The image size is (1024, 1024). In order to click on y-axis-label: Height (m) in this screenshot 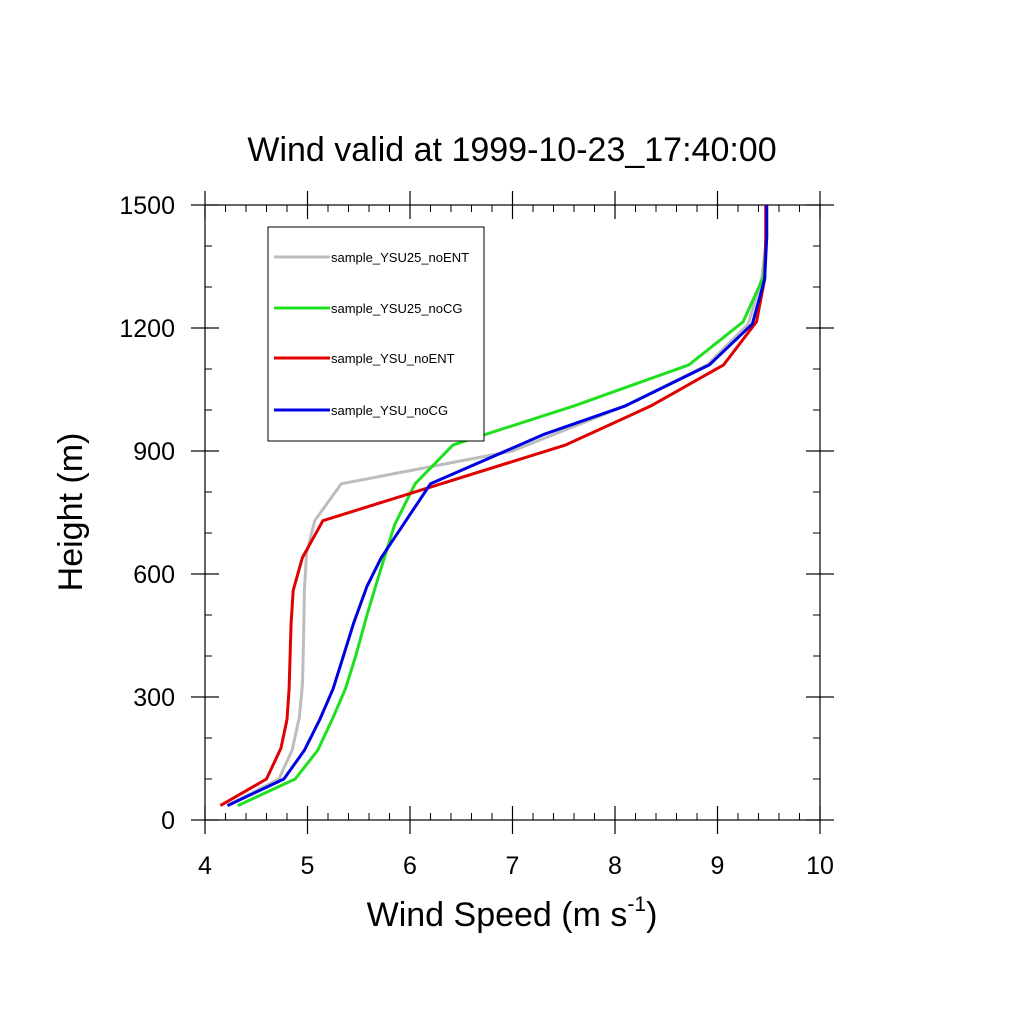, I will do `click(71, 512)`.